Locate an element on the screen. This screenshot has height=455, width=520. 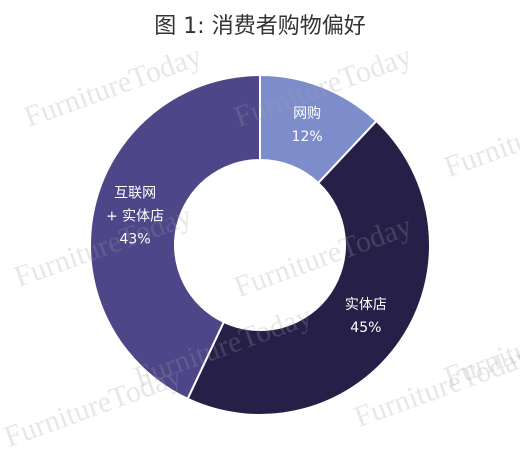
slice-name: 实体店 is located at coordinates (365, 304).